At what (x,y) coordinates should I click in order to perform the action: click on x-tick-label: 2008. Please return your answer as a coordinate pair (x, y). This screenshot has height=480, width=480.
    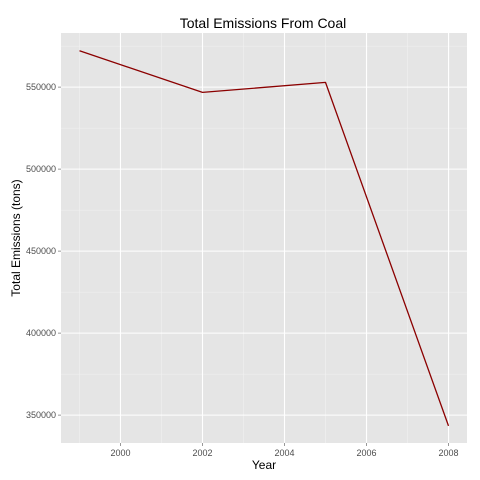
    Looking at the image, I should click on (449, 453).